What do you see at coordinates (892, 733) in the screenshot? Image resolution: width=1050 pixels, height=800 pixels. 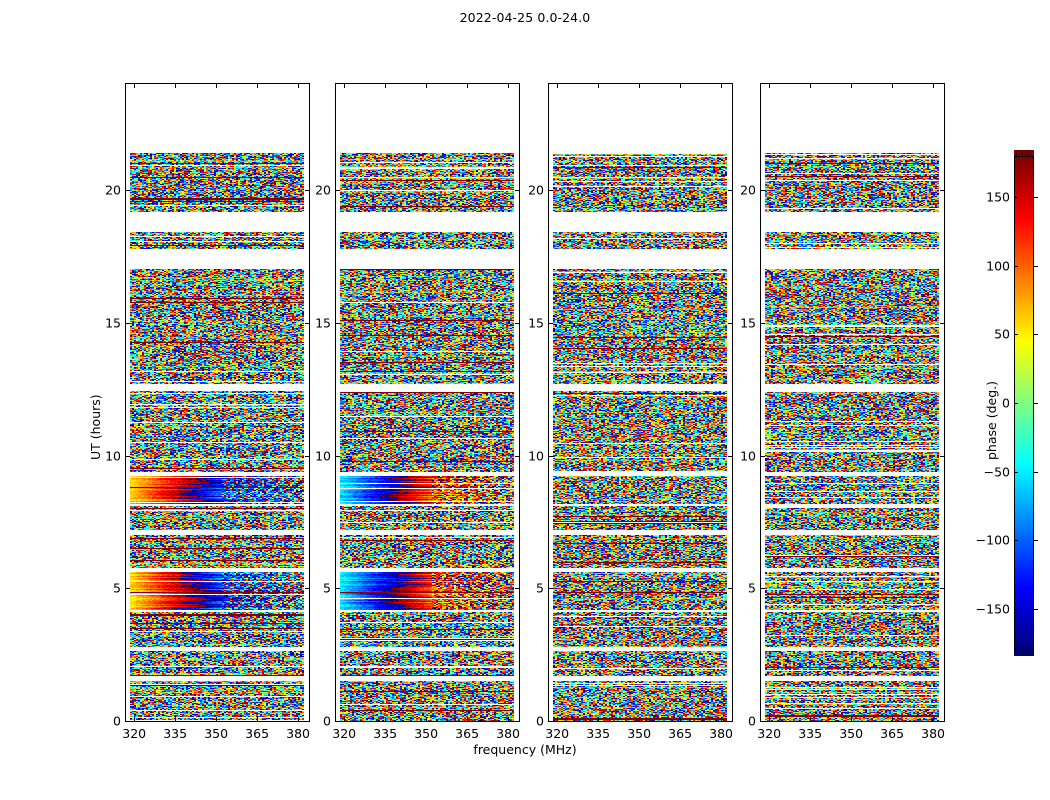 I see `x-ticklabel-yx-365: 365` at bounding box center [892, 733].